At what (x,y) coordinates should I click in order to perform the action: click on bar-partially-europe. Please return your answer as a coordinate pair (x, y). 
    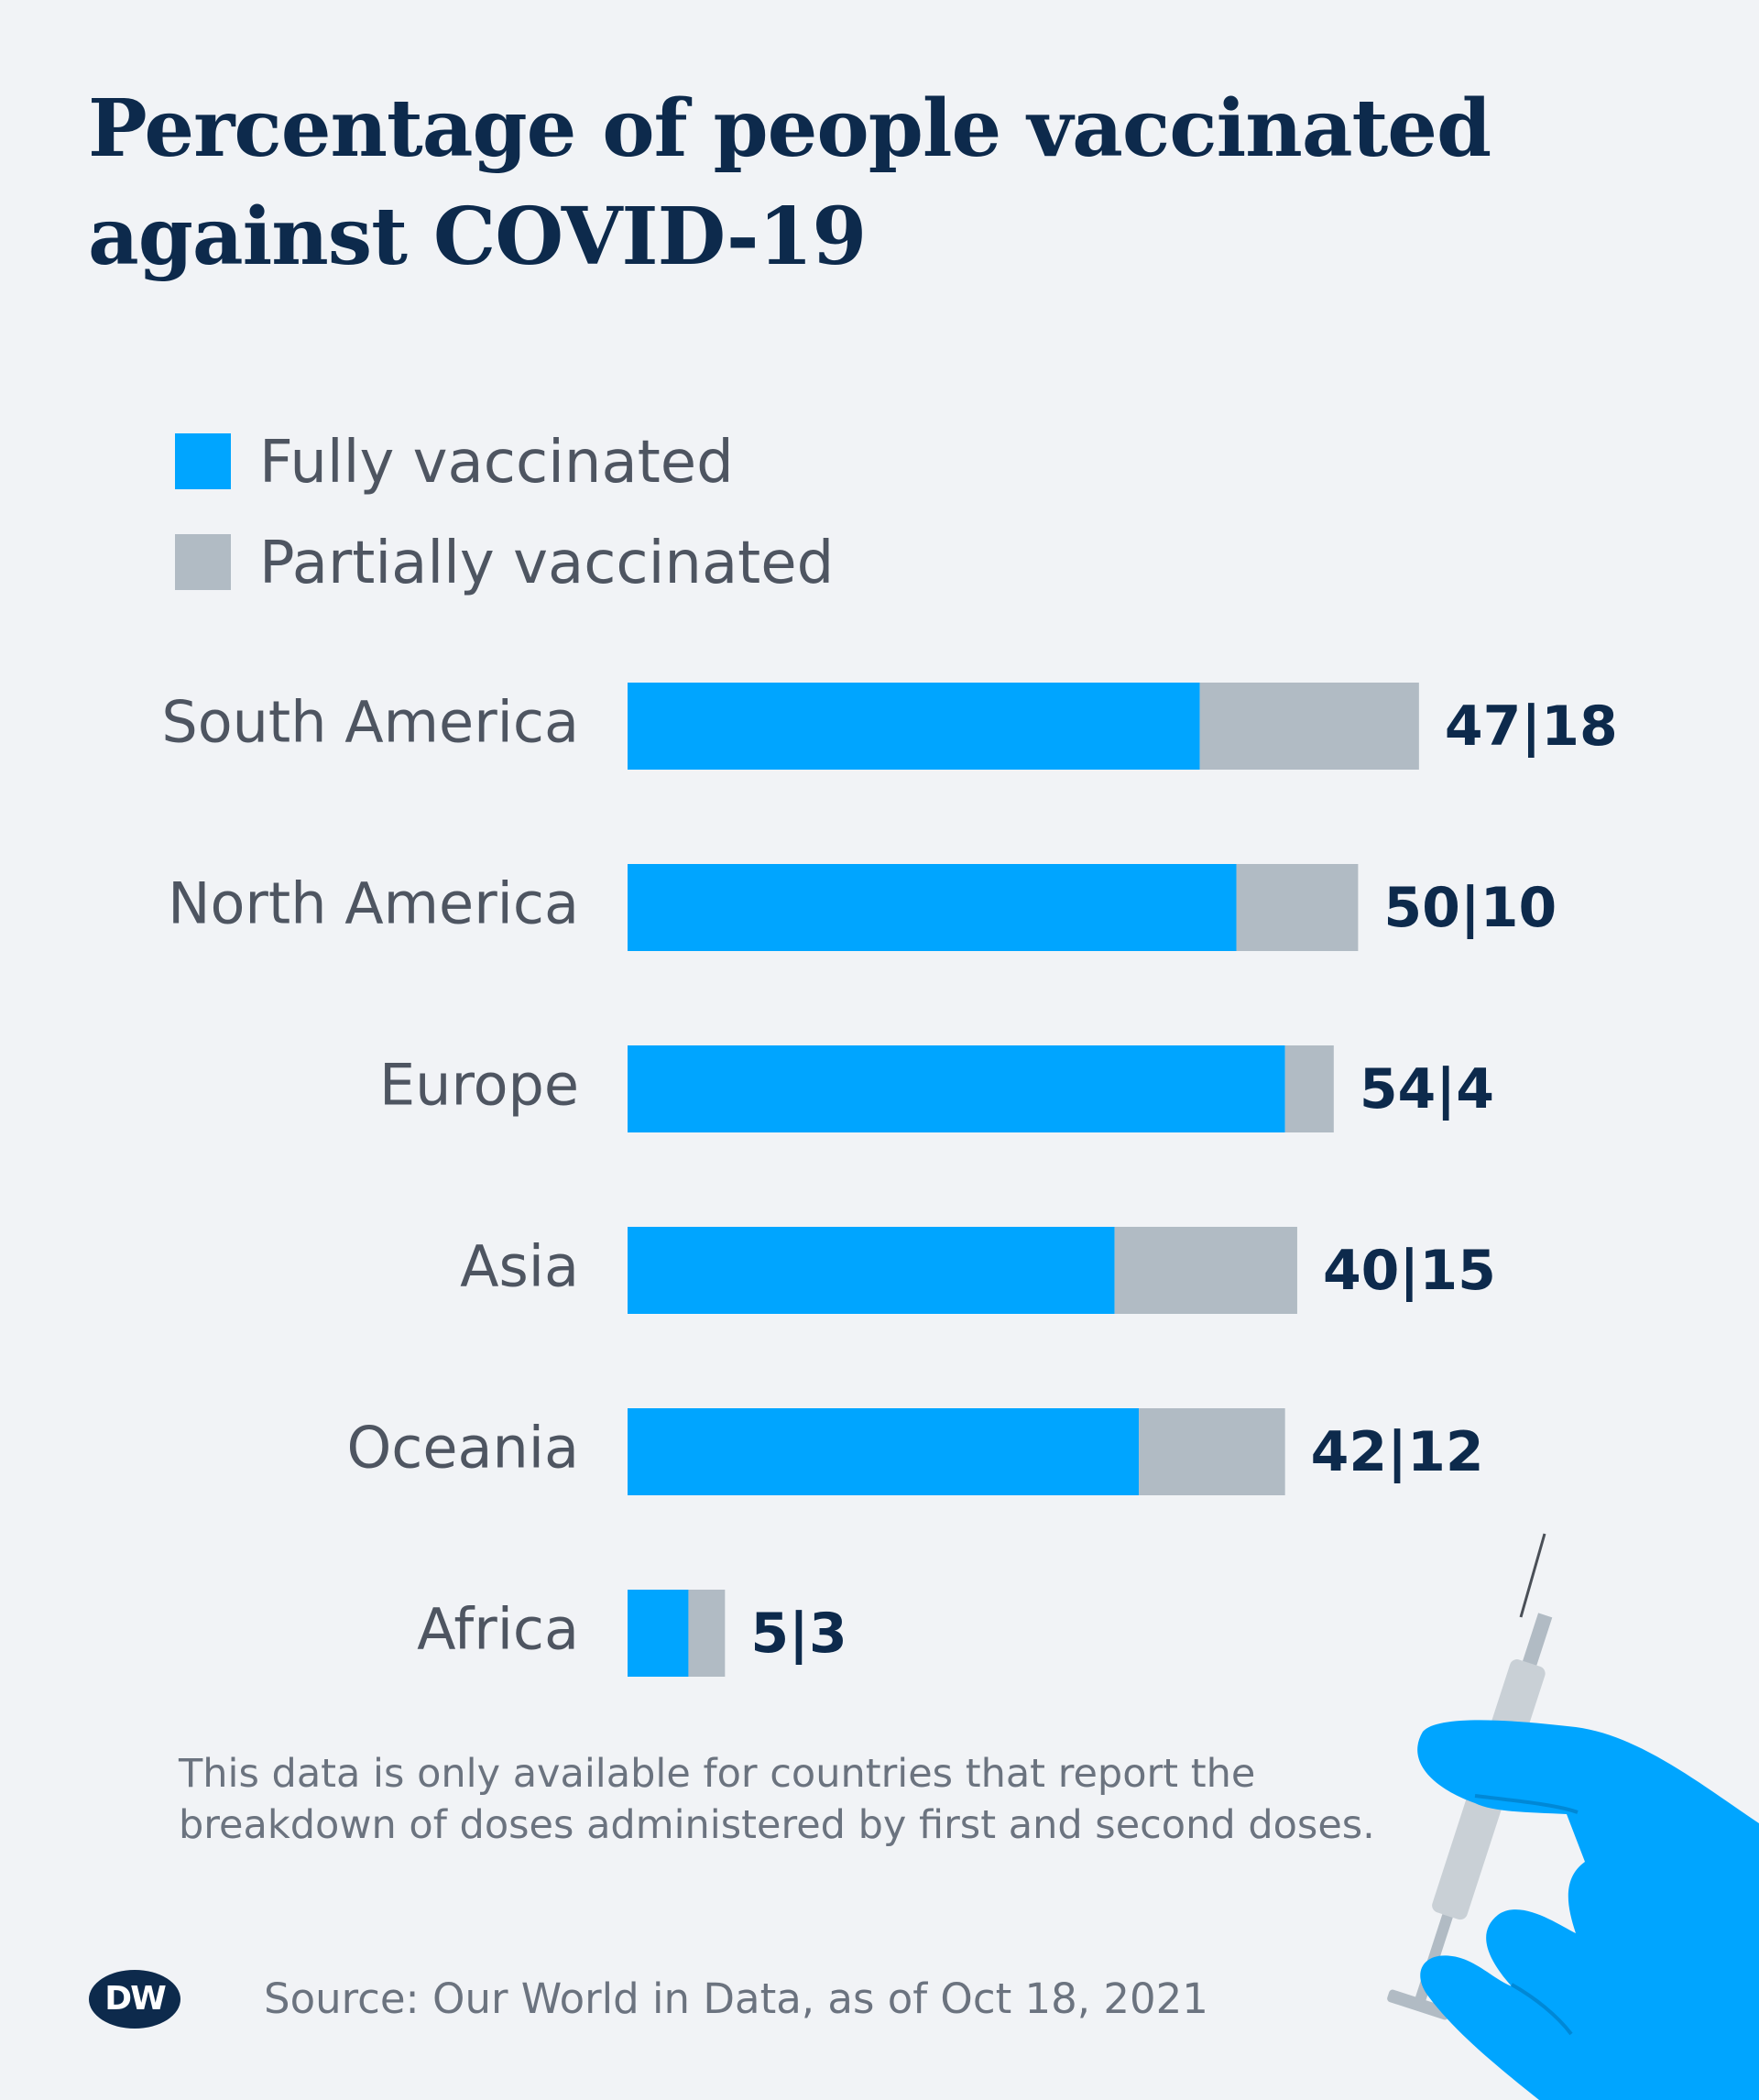
    Looking at the image, I should click on (1309, 1088).